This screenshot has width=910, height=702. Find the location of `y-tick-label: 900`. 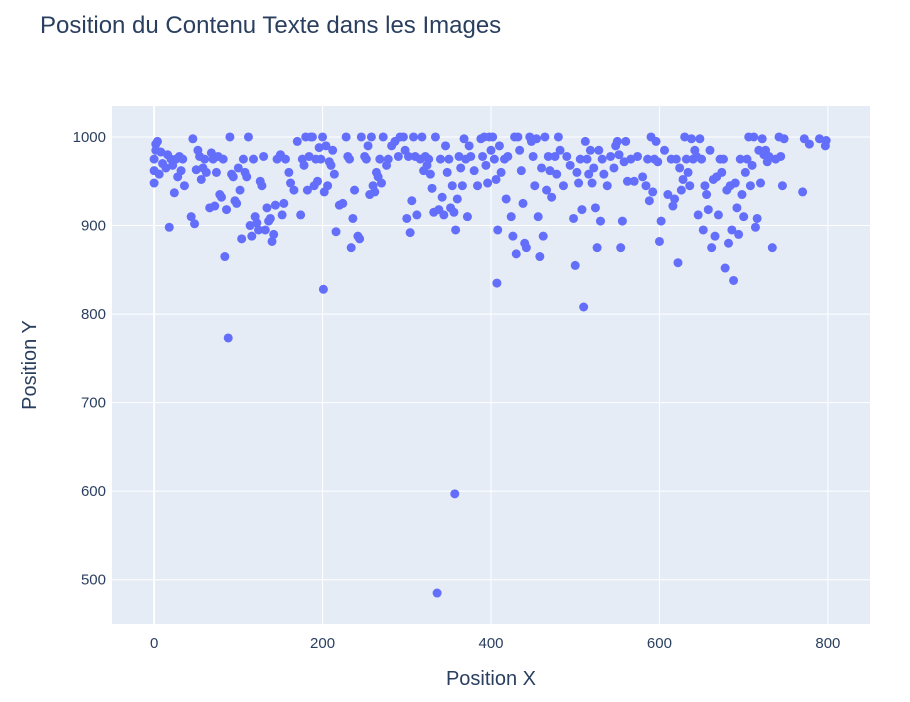

y-tick-label: 900 is located at coordinates (93, 226).